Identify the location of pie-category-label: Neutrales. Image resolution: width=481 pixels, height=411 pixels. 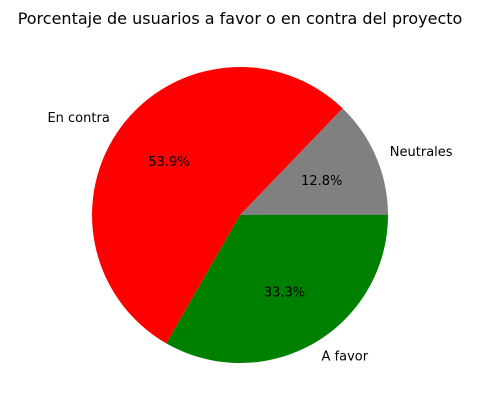
(421, 152).